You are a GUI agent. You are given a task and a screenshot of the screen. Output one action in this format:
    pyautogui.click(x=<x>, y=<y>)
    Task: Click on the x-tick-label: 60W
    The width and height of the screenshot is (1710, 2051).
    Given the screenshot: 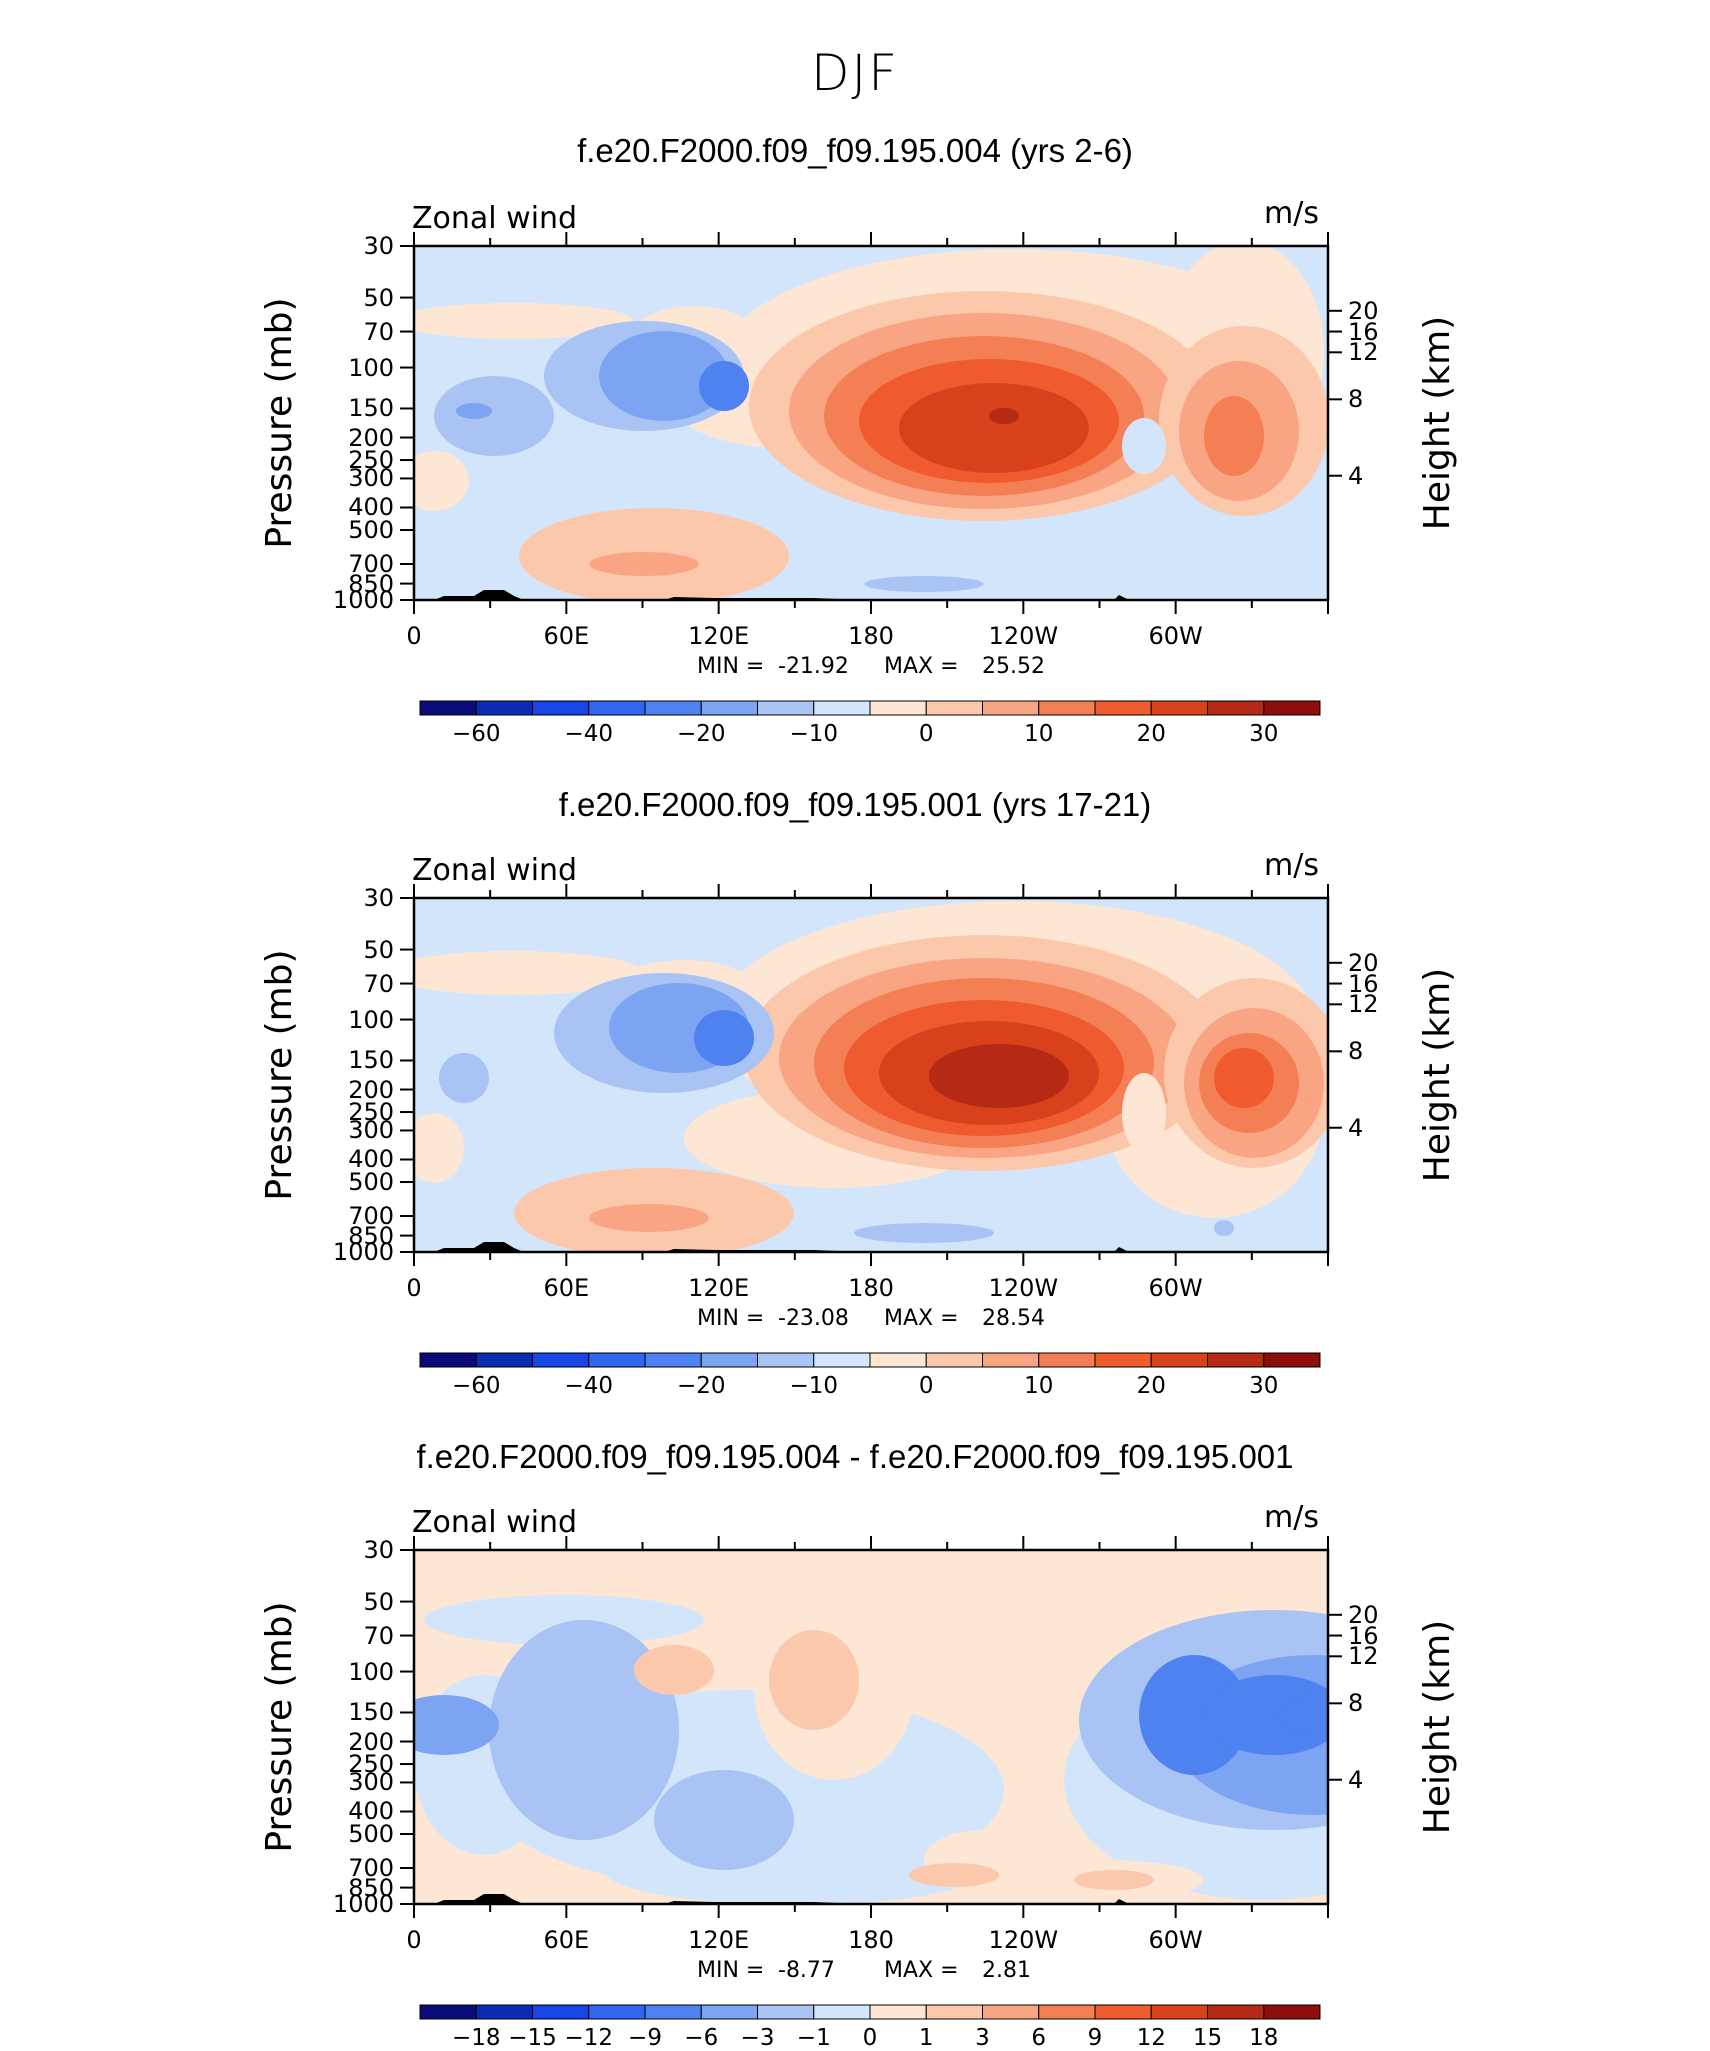 What is the action you would take?
    pyautogui.click(x=1175, y=636)
    